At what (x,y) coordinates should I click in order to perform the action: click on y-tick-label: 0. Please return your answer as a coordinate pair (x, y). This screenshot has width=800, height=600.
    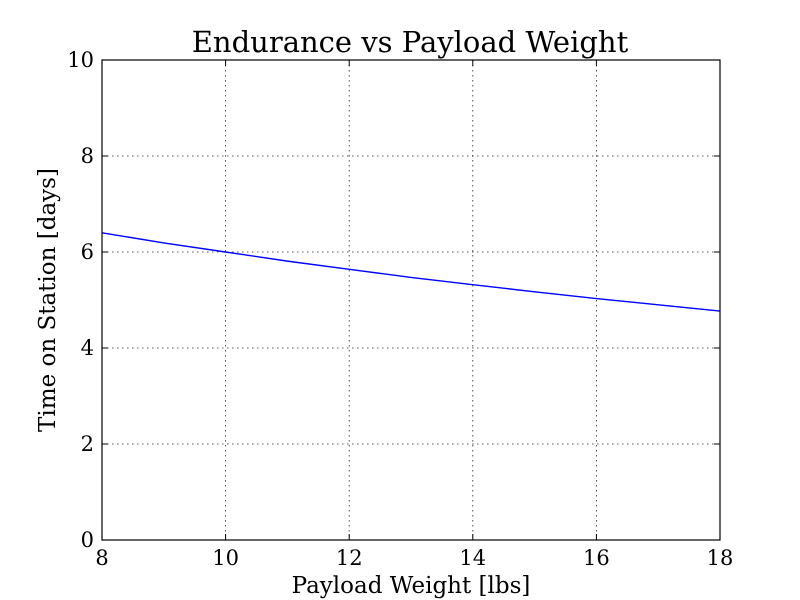
    Looking at the image, I should click on (87, 540).